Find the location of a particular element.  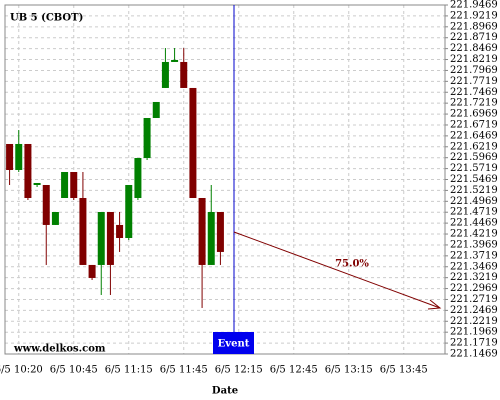

x-tick-label: 6/5 12:45 is located at coordinates (294, 370).